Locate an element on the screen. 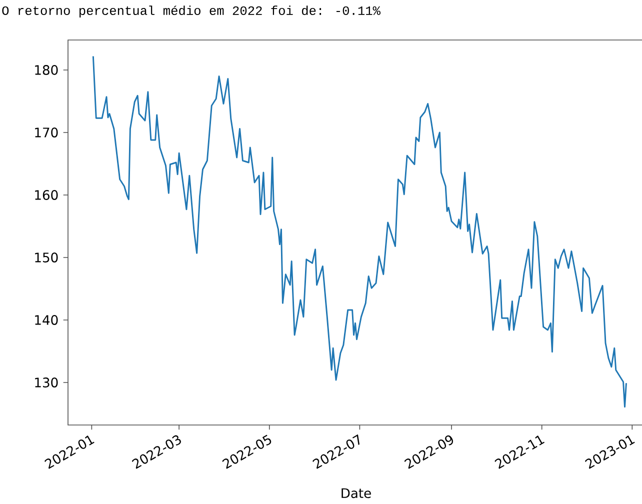  y-tick-label: 170 is located at coordinates (46, 133).